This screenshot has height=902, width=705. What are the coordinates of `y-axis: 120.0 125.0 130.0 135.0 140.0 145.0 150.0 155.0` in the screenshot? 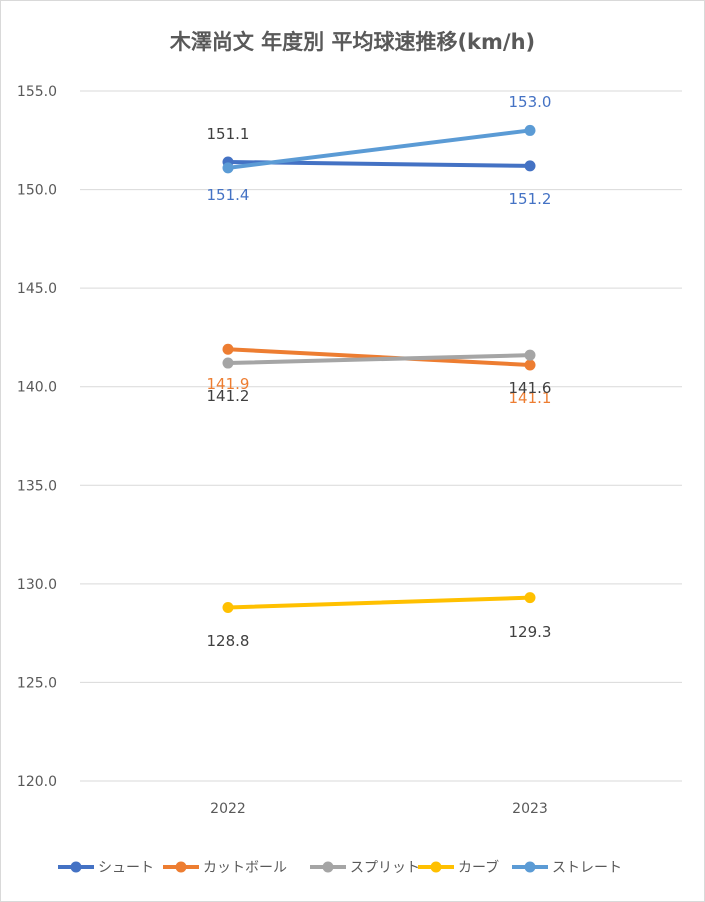 It's located at (37, 437).